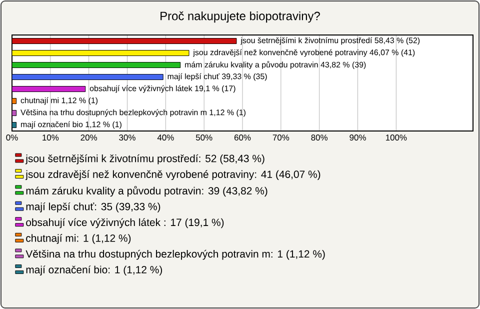  What do you see at coordinates (204, 137) in the screenshot?
I see `x-tick-label: 50%` at bounding box center [204, 137].